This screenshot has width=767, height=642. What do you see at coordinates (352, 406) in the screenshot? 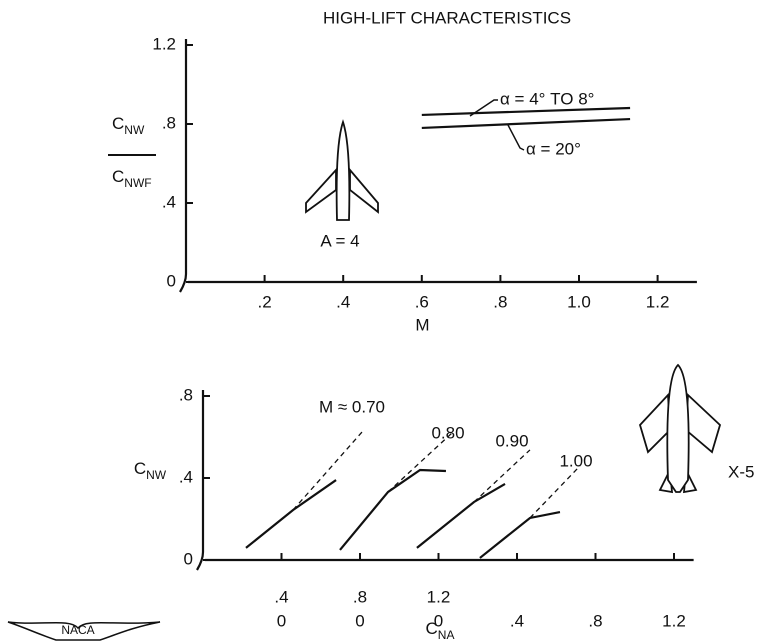
I see `series-label: M ≈ 0.70` at bounding box center [352, 406].